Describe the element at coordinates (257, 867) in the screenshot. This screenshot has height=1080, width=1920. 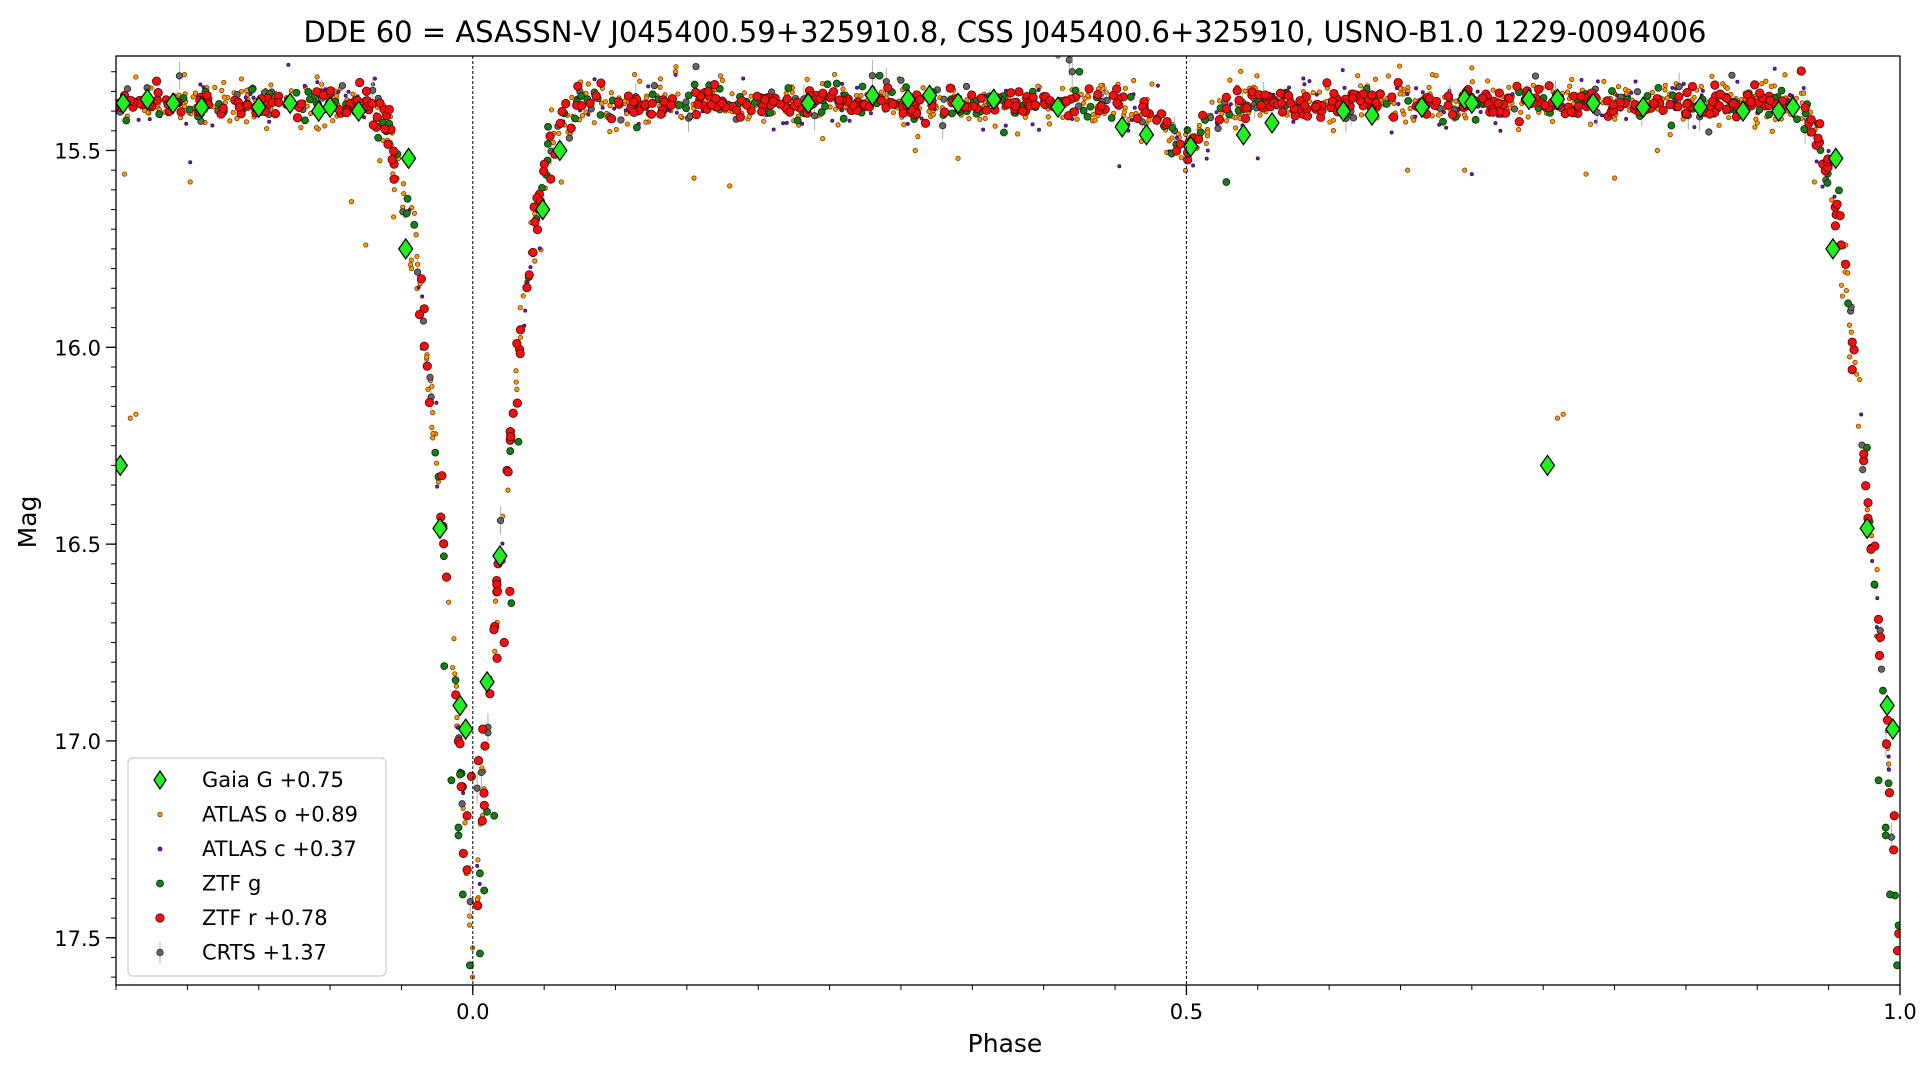
I see `legend-box` at that location.